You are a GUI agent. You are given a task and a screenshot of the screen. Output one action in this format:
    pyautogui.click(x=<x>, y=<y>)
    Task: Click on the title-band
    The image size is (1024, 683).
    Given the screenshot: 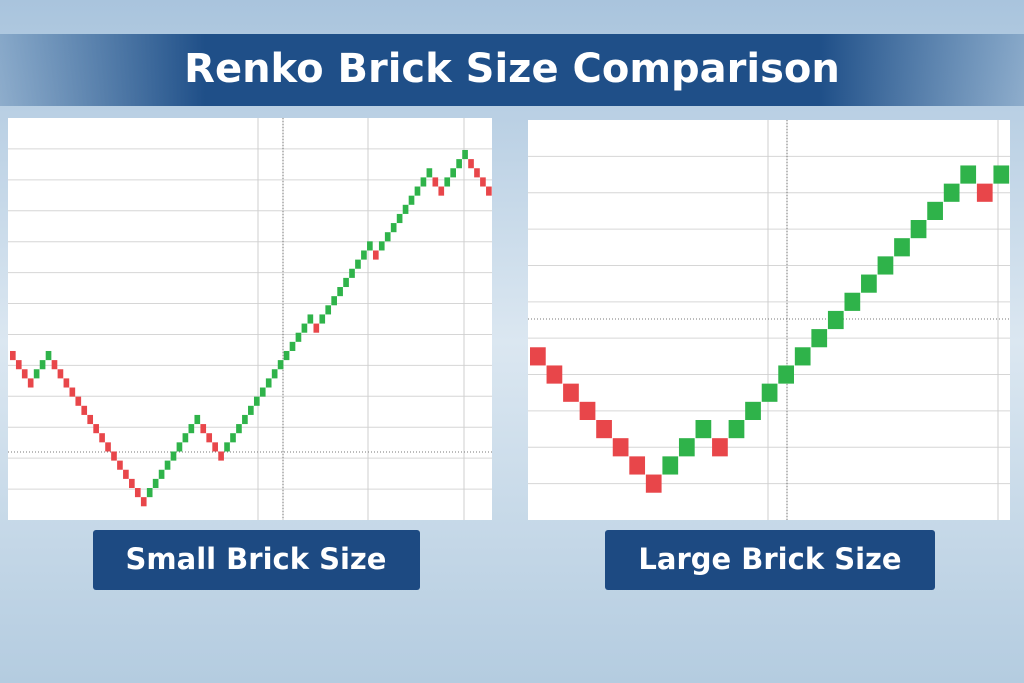 What is the action you would take?
    pyautogui.click(x=512, y=70)
    